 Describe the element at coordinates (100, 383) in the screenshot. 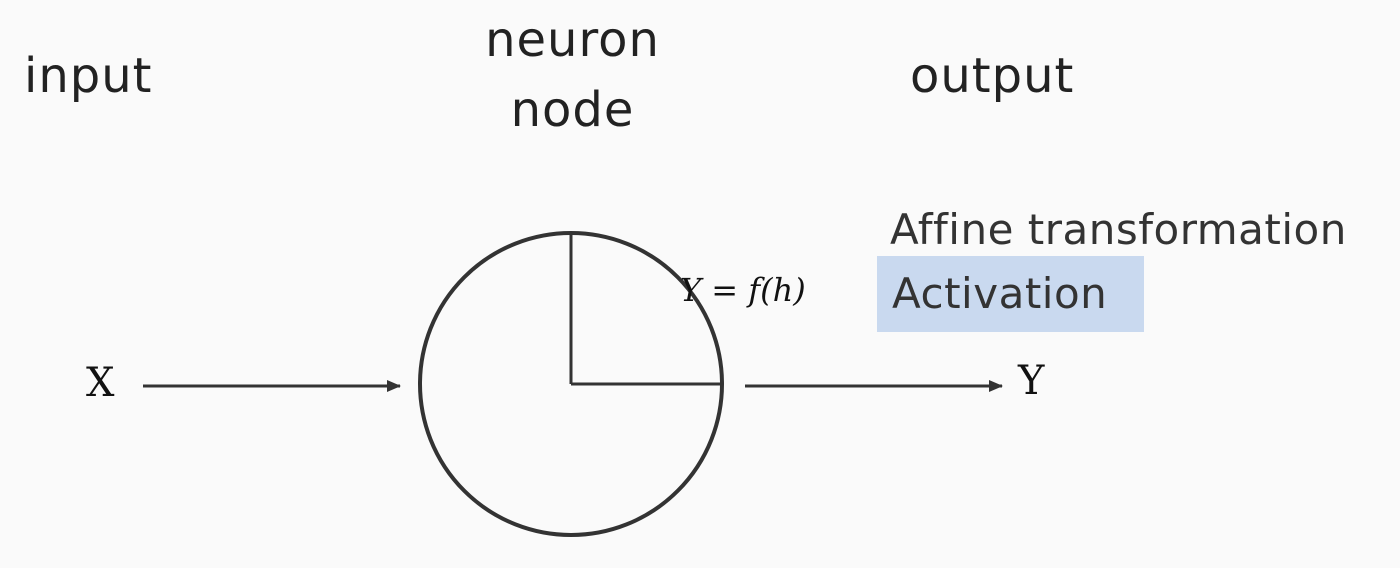

I see `input-variable: X` at that location.